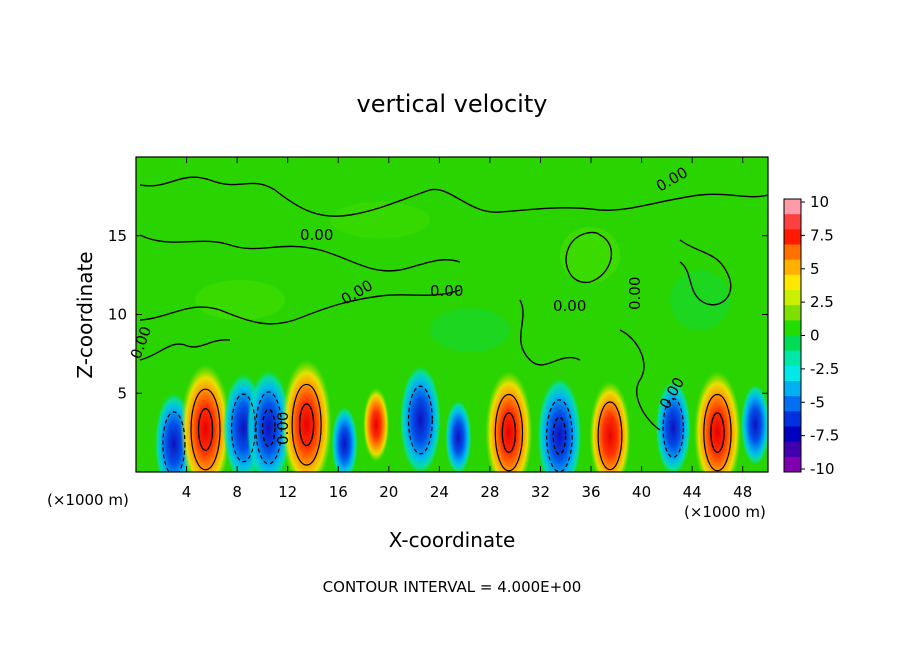 The image size is (904, 654). I want to click on chart-title: vertical velocity, so click(452, 104).